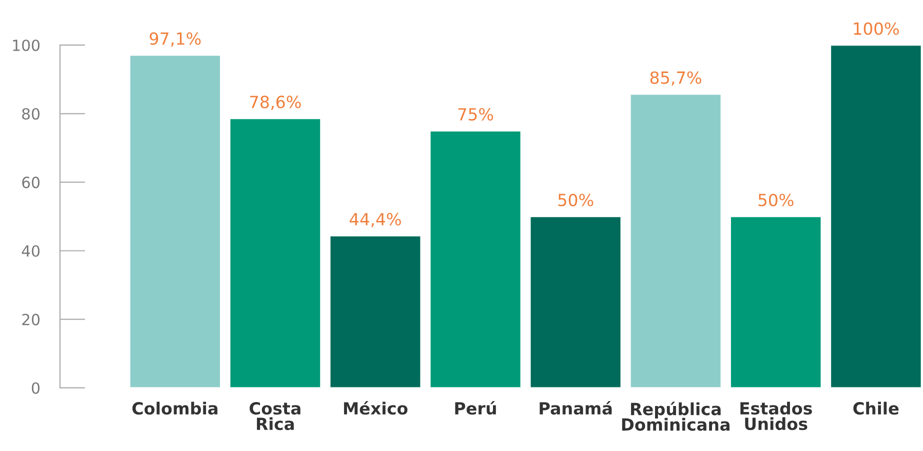 The height and width of the screenshot is (451, 923). What do you see at coordinates (31, 320) in the screenshot?
I see `y-tick-label: 20` at bounding box center [31, 320].